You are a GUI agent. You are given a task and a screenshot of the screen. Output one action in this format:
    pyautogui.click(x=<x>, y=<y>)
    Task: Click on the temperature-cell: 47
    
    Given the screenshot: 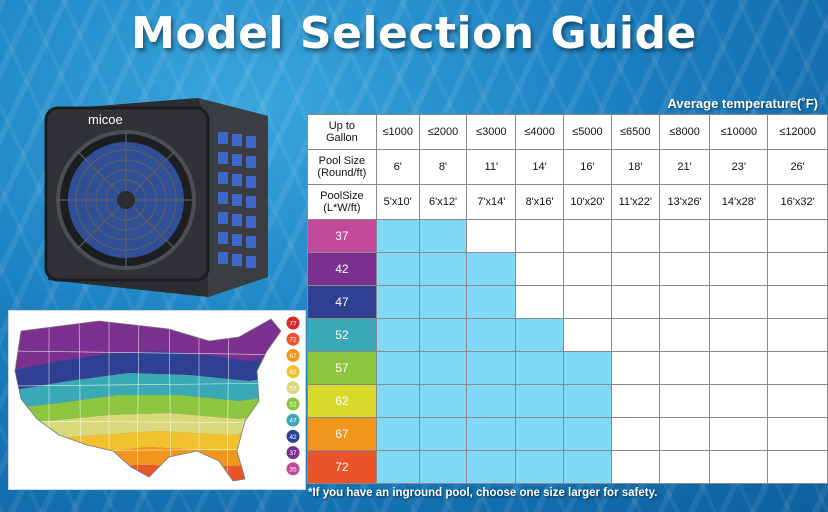 What is the action you would take?
    pyautogui.click(x=342, y=302)
    